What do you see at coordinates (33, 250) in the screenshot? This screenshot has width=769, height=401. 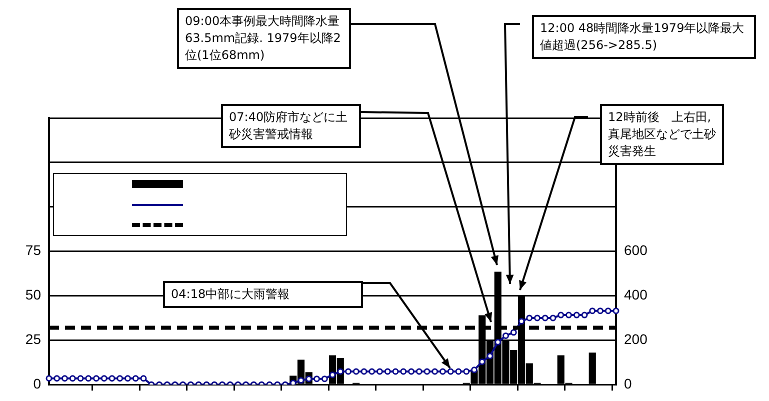 I see `y-tick-label: 75` at bounding box center [33, 250].